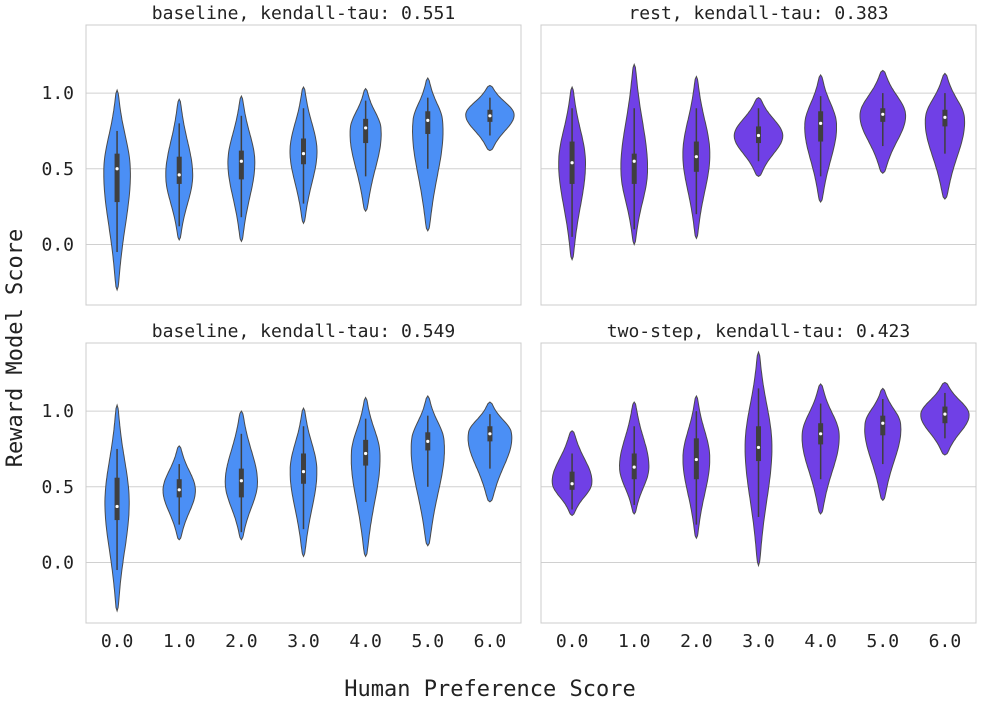 This screenshot has width=982, height=707. What do you see at coordinates (758, 13) in the screenshot?
I see `panel-title: rest, kendall-tau: 0.383` at bounding box center [758, 13].